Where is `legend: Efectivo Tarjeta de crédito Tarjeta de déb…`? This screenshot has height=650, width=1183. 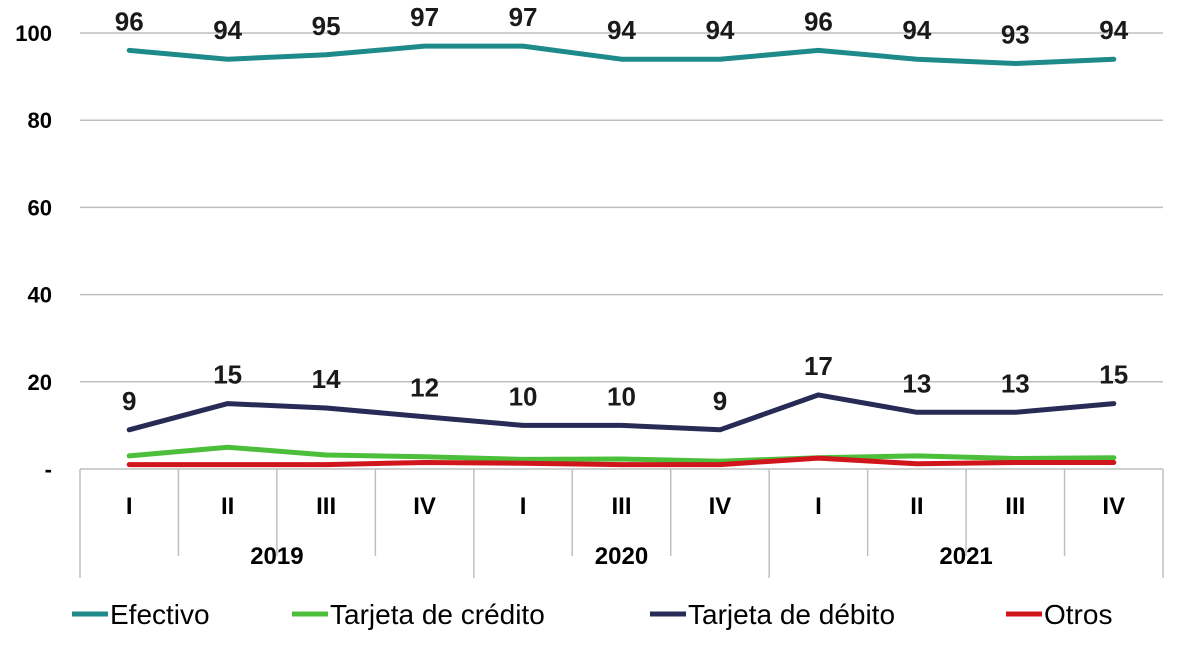 legend: Efectivo Tarjeta de crédito Tarjeta de déb… is located at coordinates (592, 614).